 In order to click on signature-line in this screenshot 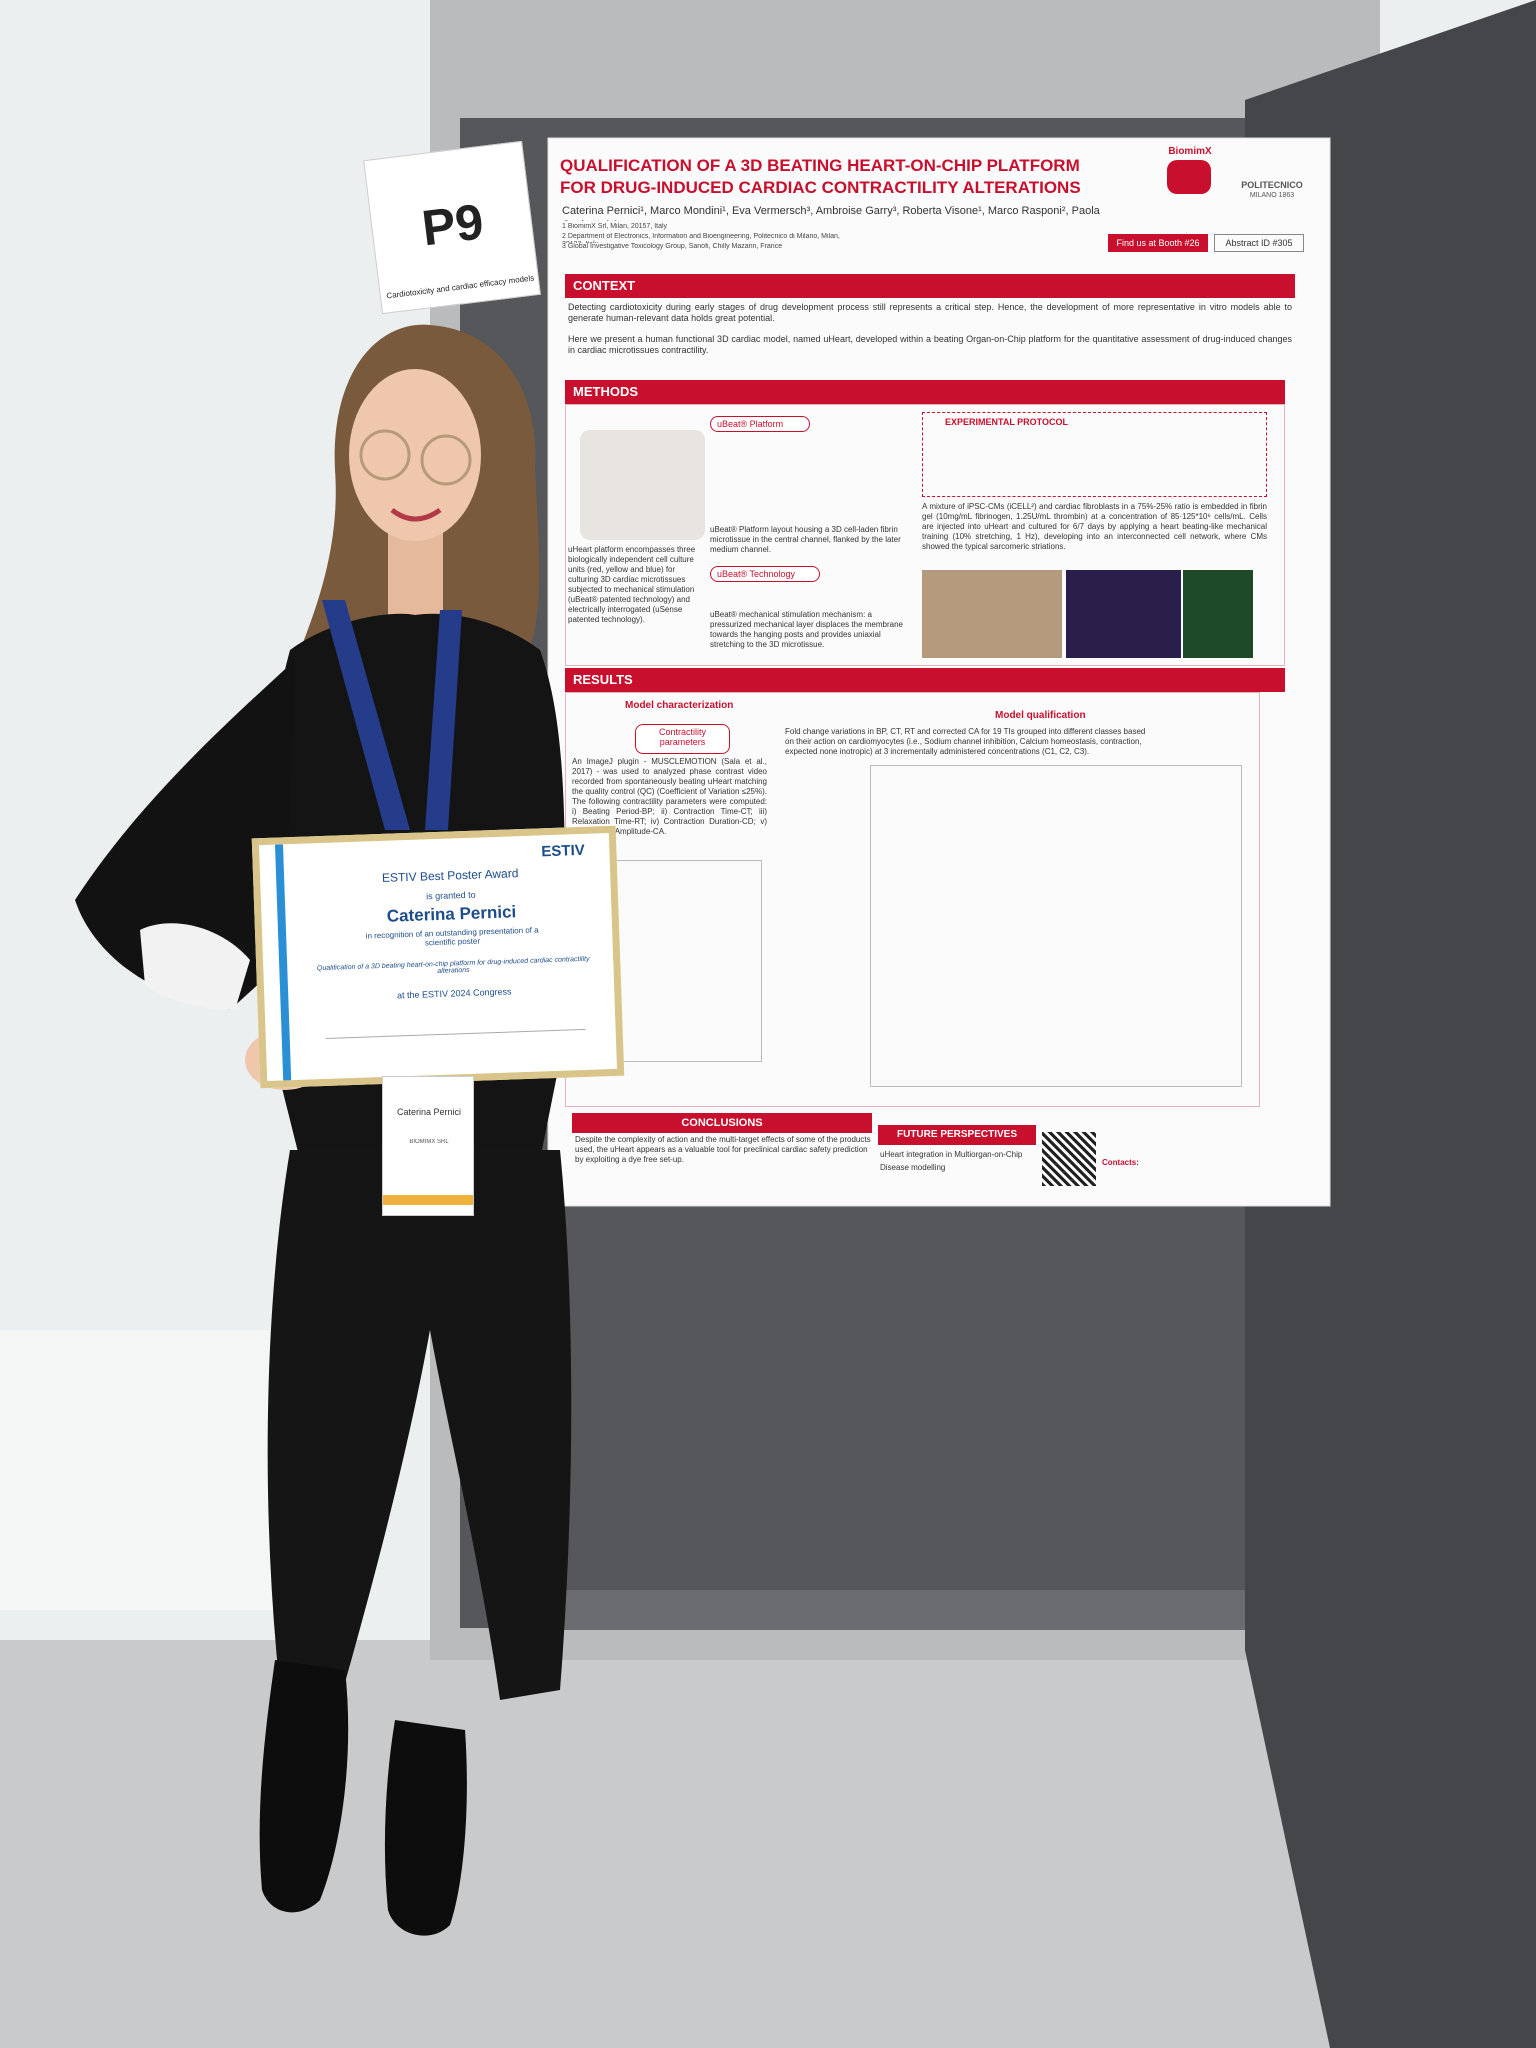, I will do `click(455, 1033)`.